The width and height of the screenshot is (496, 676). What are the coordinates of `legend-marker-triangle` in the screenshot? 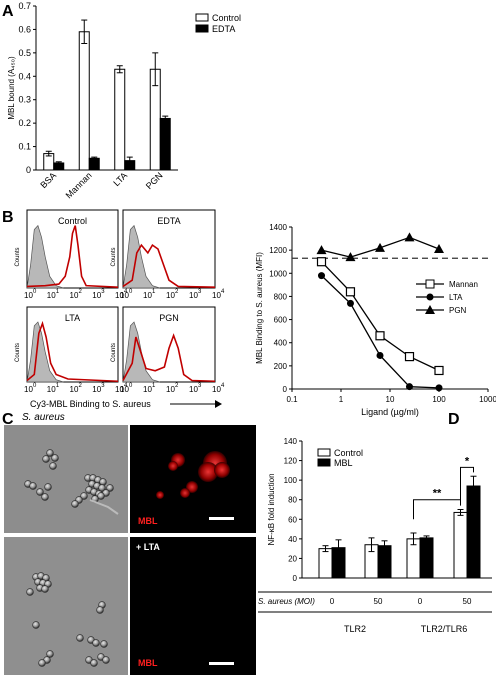 It's located at (430, 309).